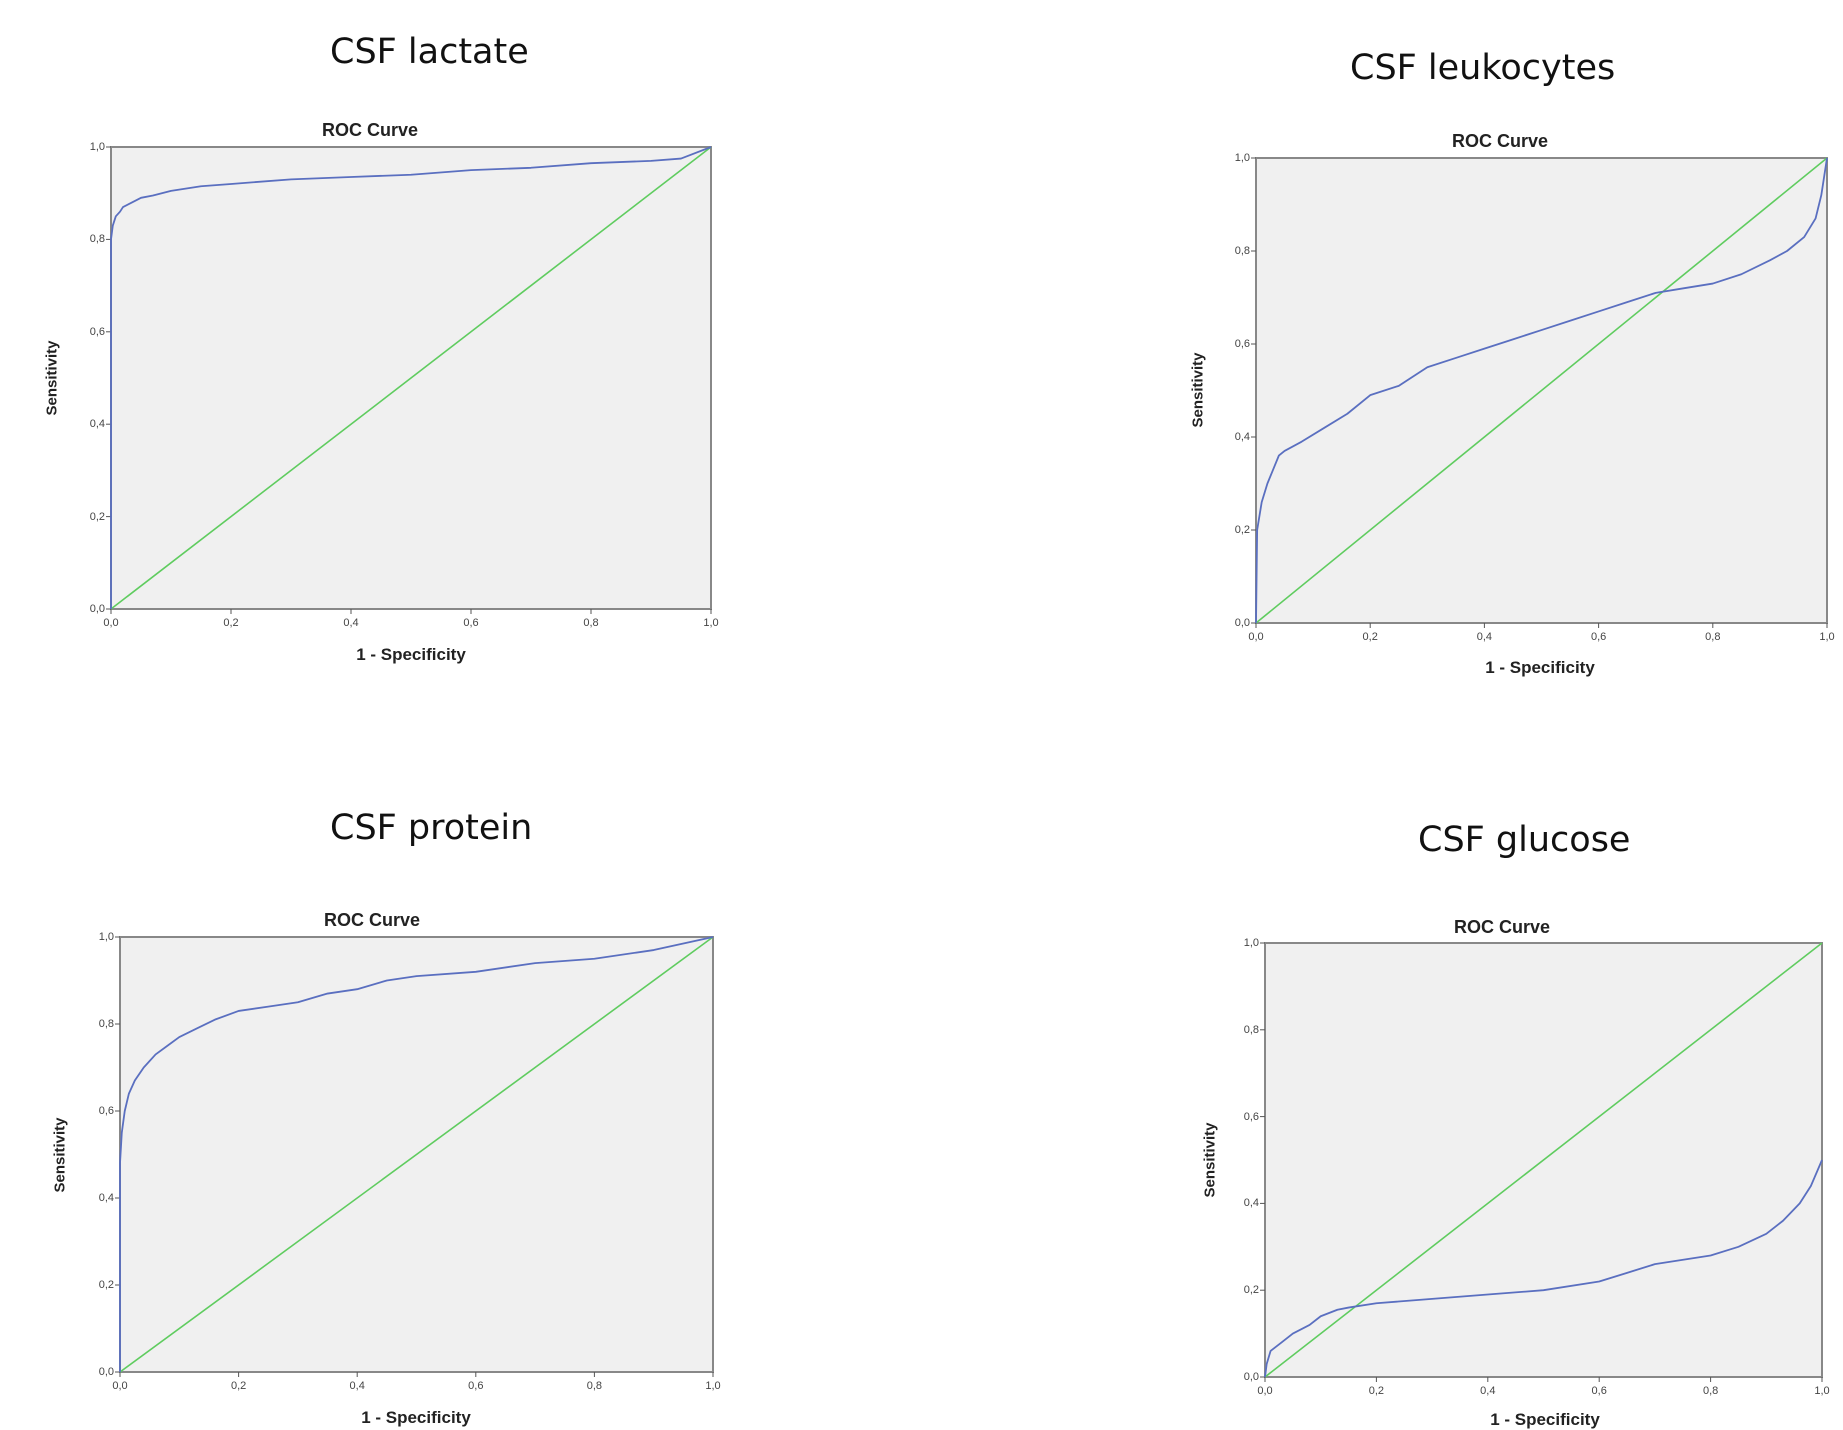 This screenshot has height=1430, width=1843. What do you see at coordinates (1483, 68) in the screenshot?
I see `chart-heading: CSF leukocytes` at bounding box center [1483, 68].